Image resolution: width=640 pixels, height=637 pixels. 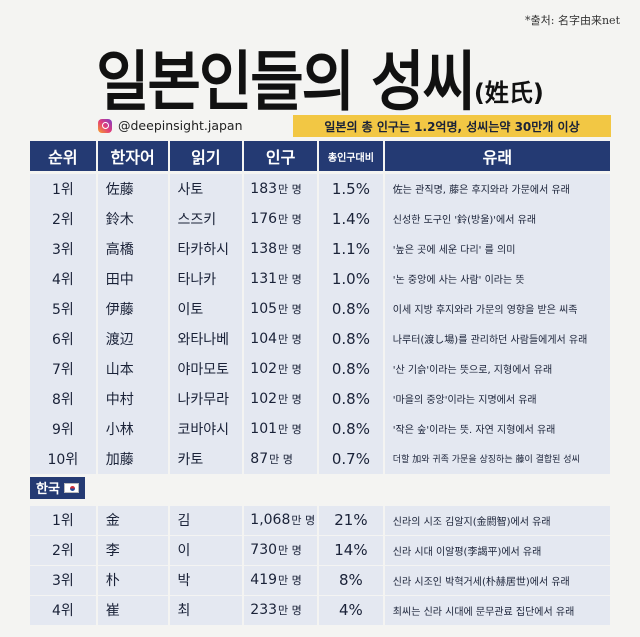 What do you see at coordinates (132, 520) in the screenshot?
I see `kanji-cell: 金` at bounding box center [132, 520].